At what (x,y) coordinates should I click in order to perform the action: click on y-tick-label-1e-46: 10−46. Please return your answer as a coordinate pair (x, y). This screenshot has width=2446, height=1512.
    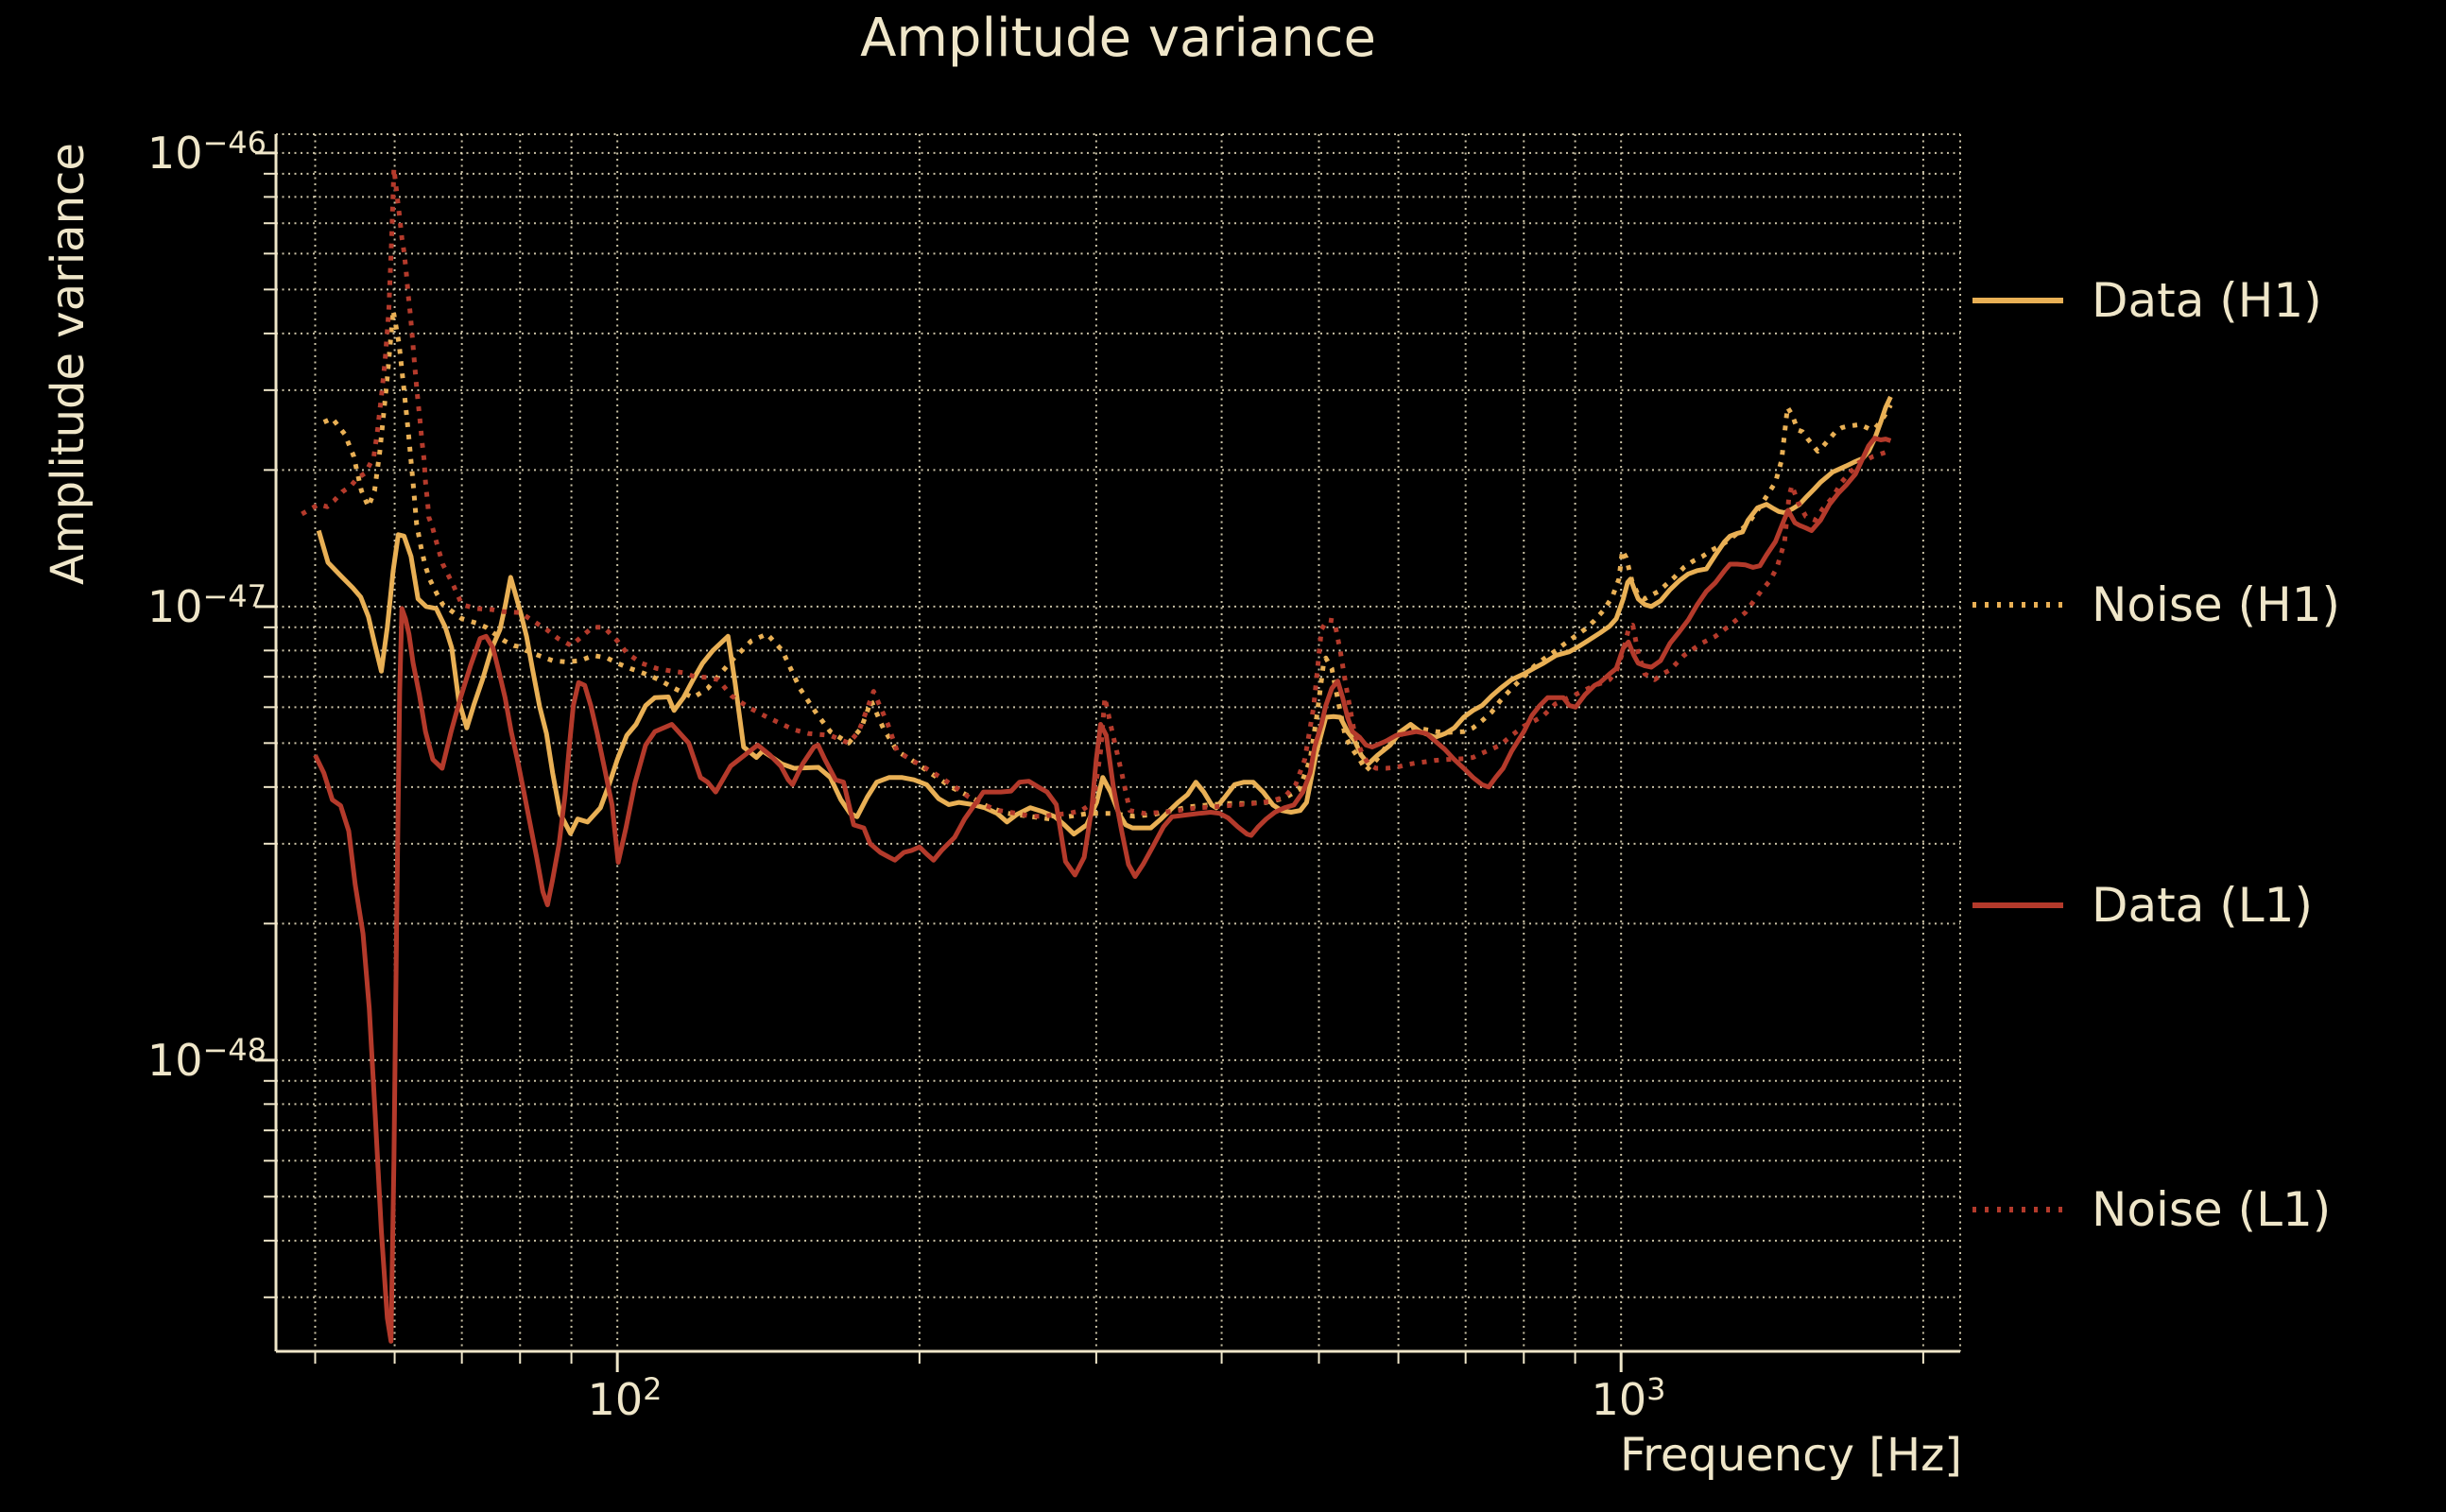
    Looking at the image, I should click on (207, 151).